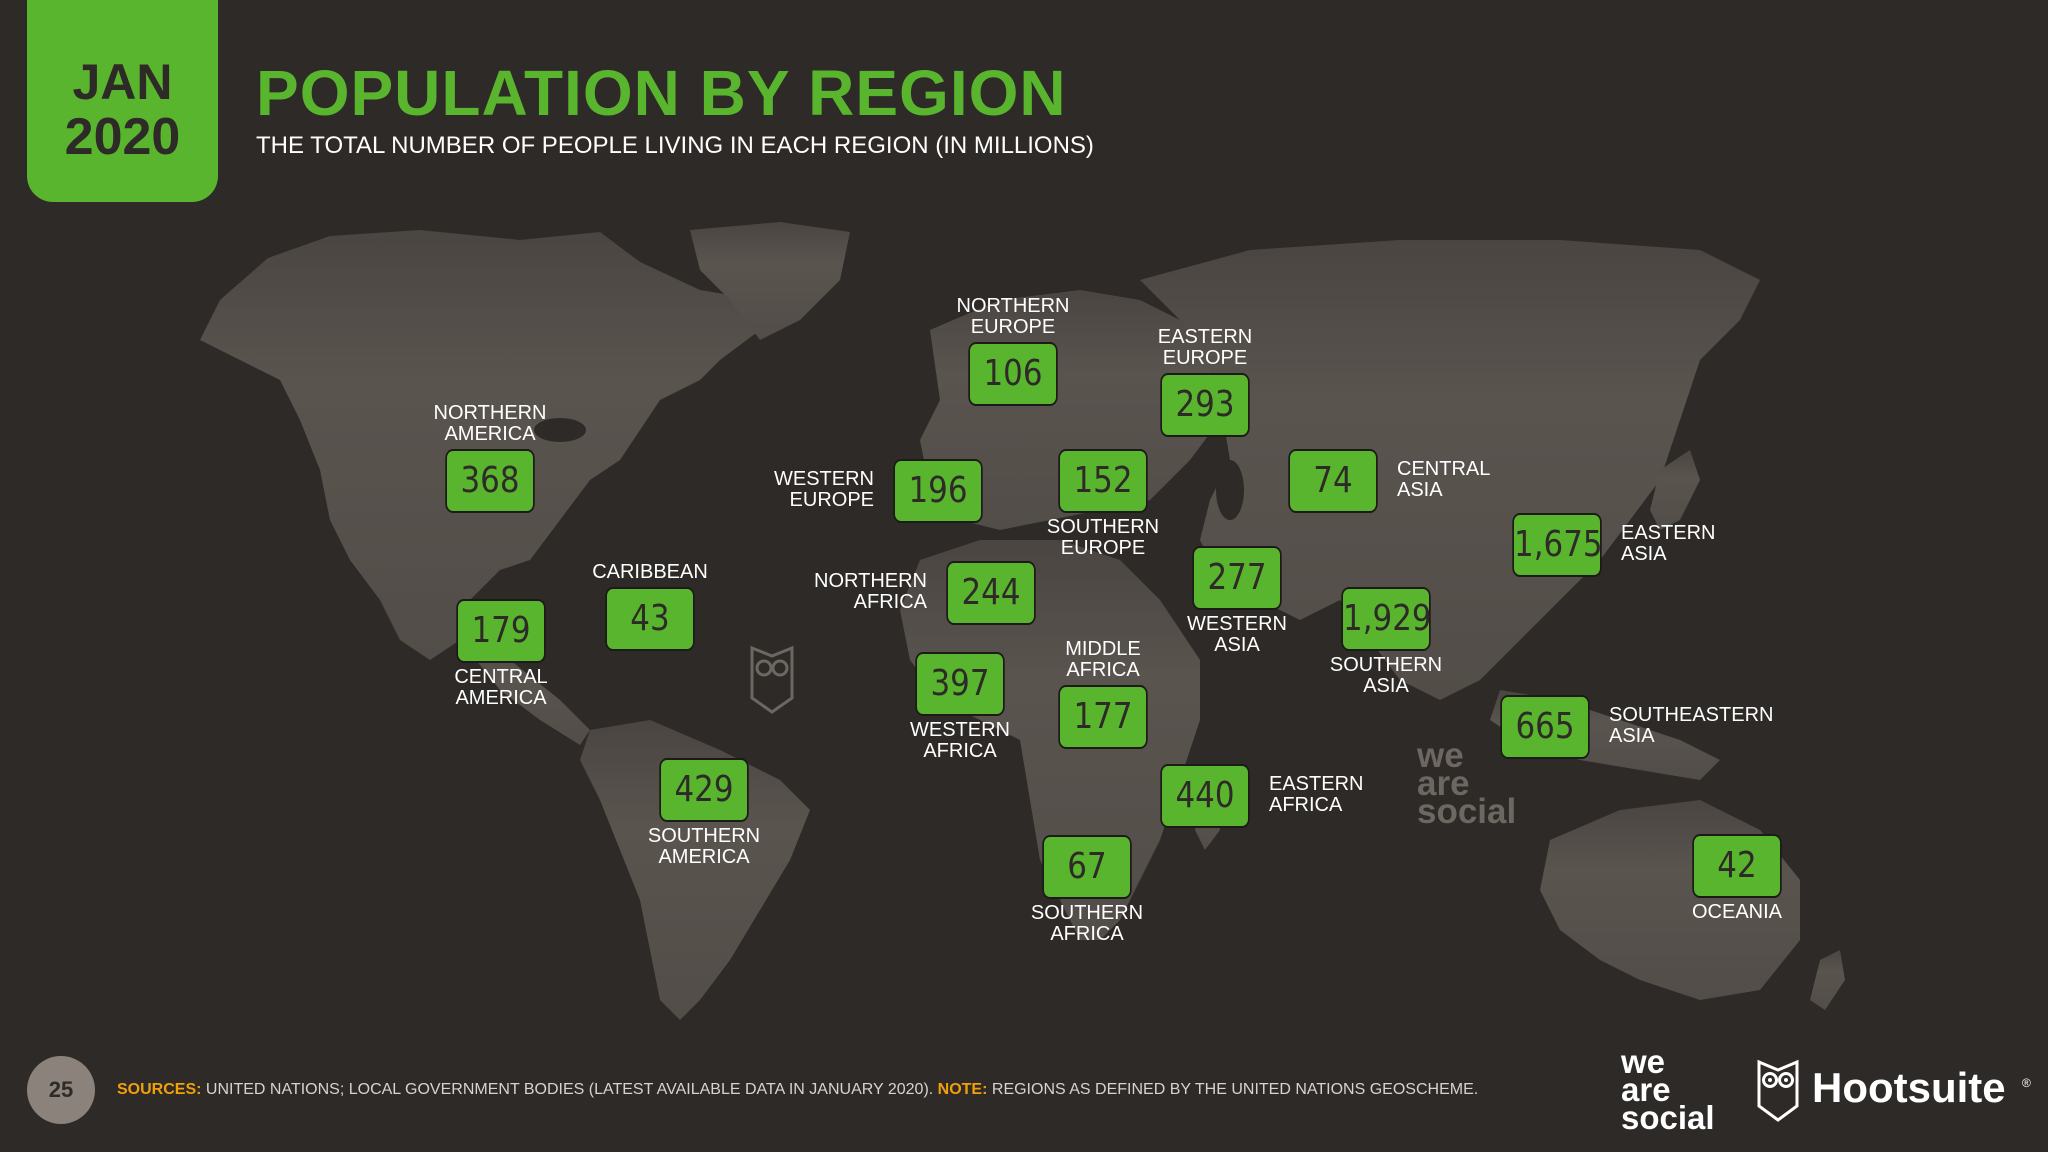 The image size is (2048, 1152). I want to click on region-value: 42, so click(1737, 866).